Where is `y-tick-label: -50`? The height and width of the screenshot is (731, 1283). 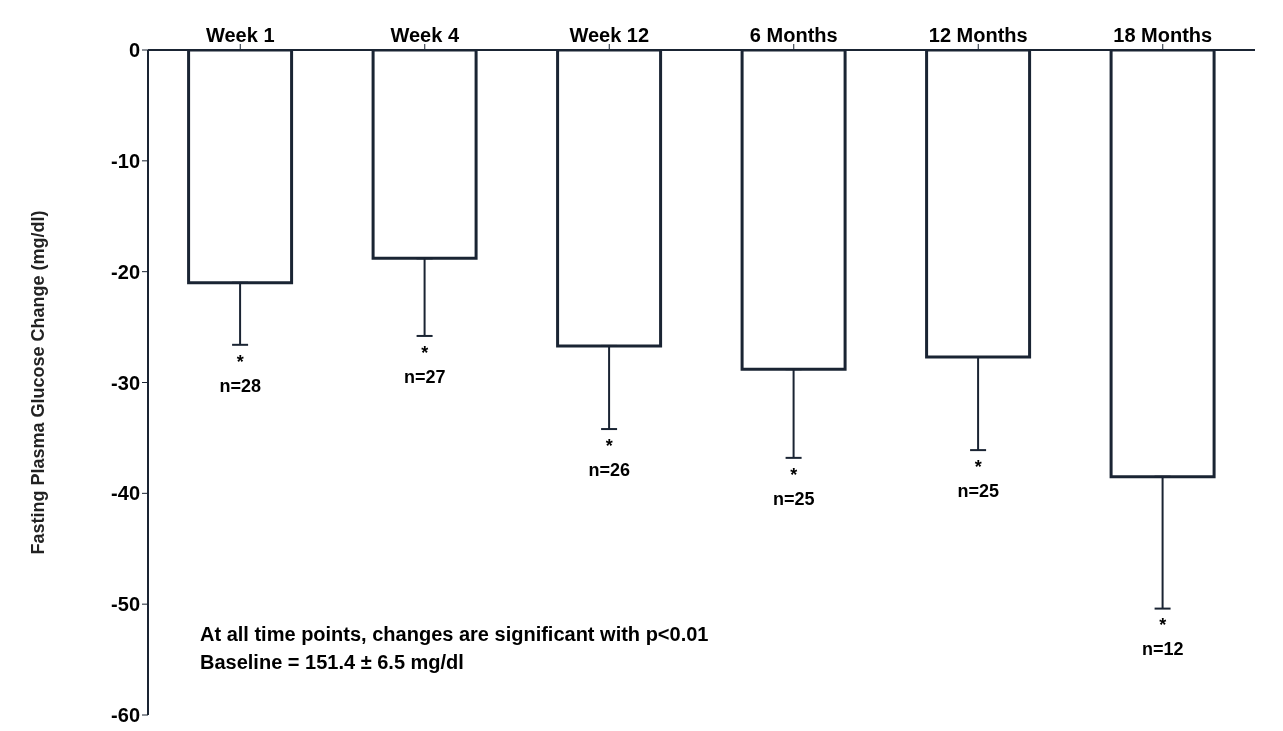
y-tick-label: -50 is located at coordinates (125, 604).